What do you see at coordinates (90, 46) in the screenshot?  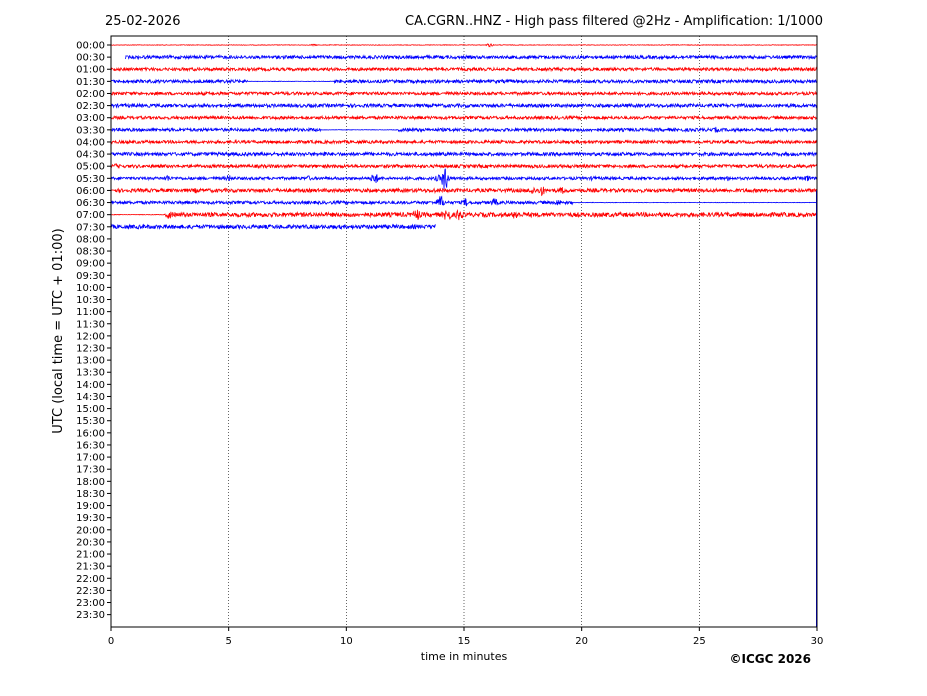 I see `y-tick-label: 00:00` at bounding box center [90, 46].